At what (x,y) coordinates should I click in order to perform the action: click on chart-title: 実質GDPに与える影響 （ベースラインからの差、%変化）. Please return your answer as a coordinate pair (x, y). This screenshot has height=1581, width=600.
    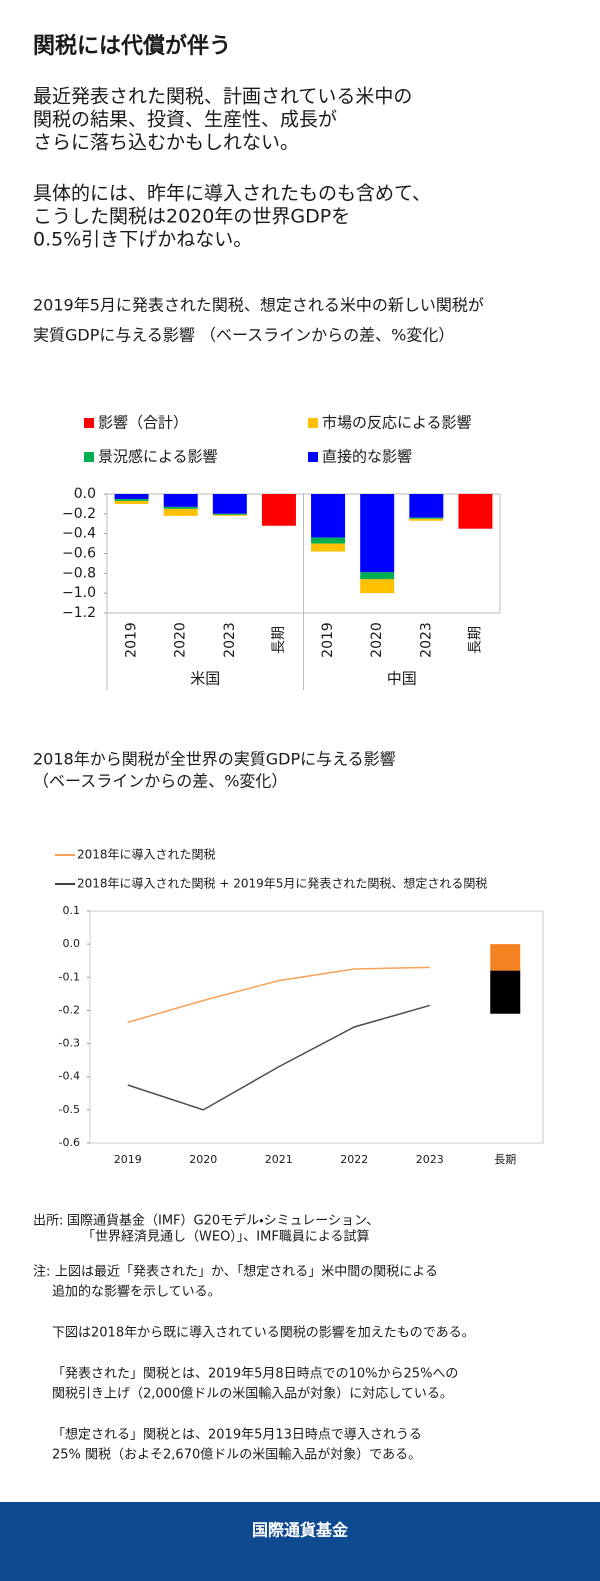
    Looking at the image, I should click on (243, 335).